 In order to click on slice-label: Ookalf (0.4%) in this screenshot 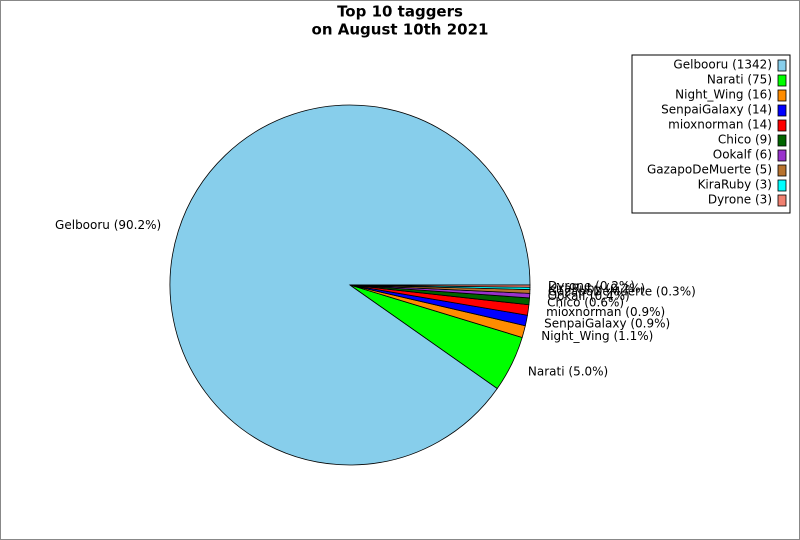, I will do `click(589, 296)`.